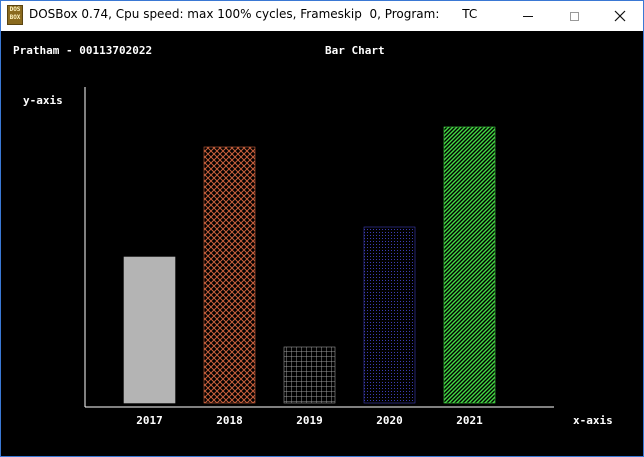 The image size is (644, 457). Describe the element at coordinates (15, 17) in the screenshot. I see `icon-text-bottom: BOX` at that location.